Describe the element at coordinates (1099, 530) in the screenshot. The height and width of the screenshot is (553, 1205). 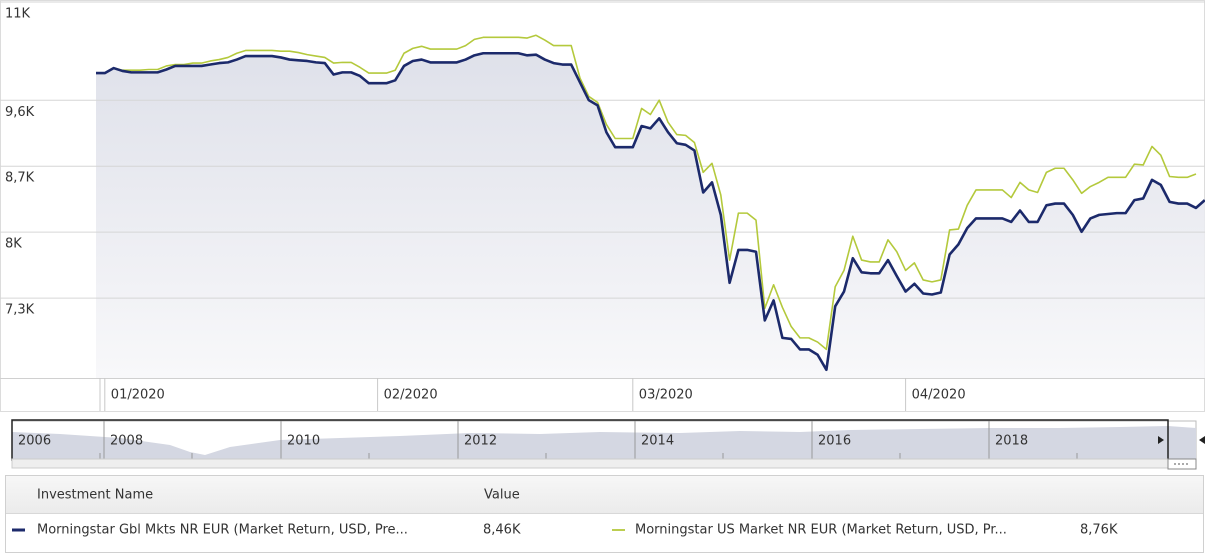
I see `legend-value: 8,76K` at that location.